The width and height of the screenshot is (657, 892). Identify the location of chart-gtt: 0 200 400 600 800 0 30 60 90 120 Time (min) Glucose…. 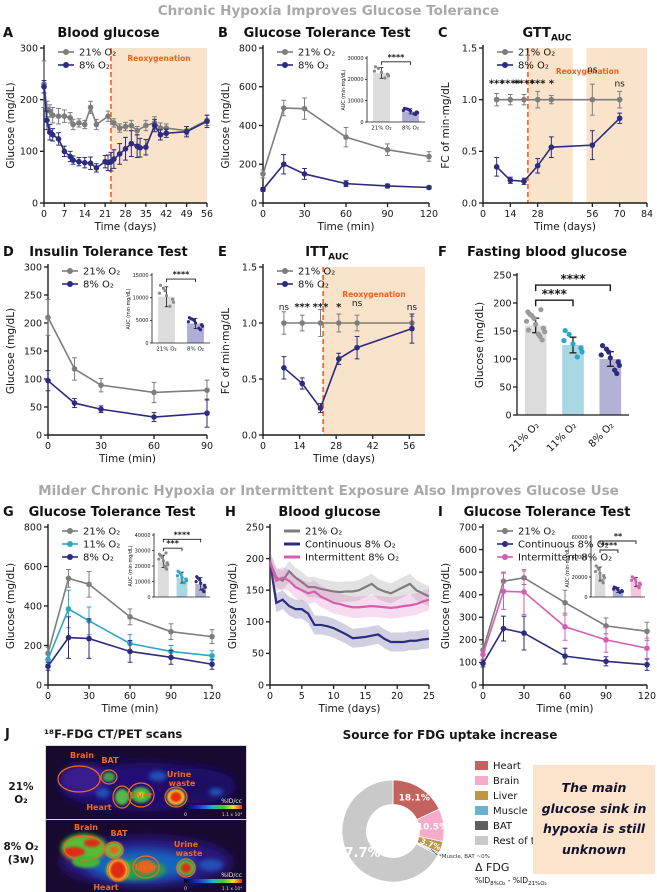
(329, 138).